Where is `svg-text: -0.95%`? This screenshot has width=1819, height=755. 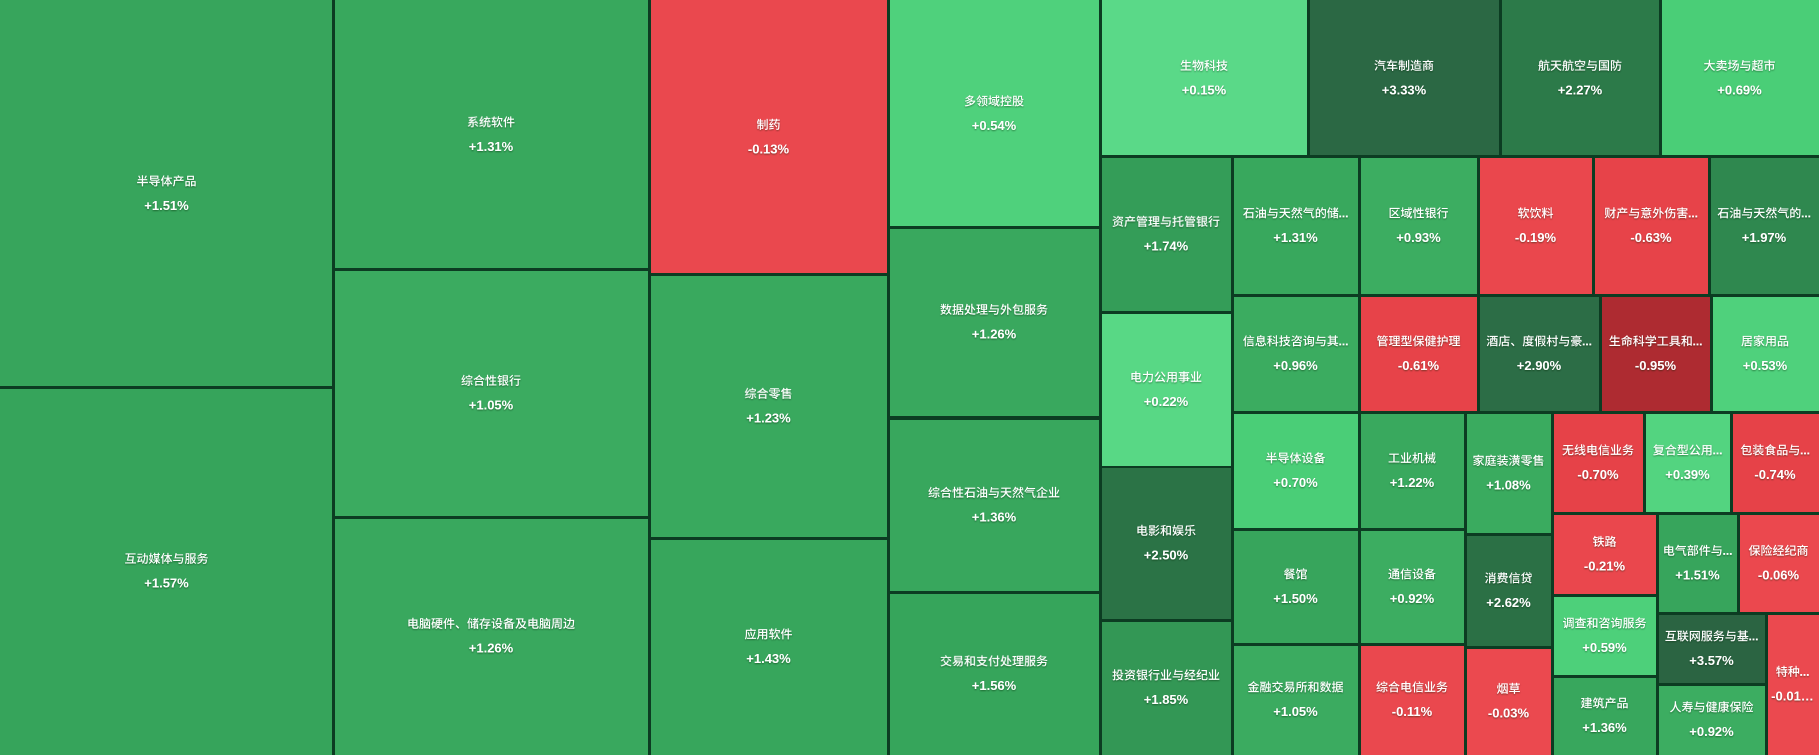
svg-text: -0.95% is located at coordinates (1656, 365).